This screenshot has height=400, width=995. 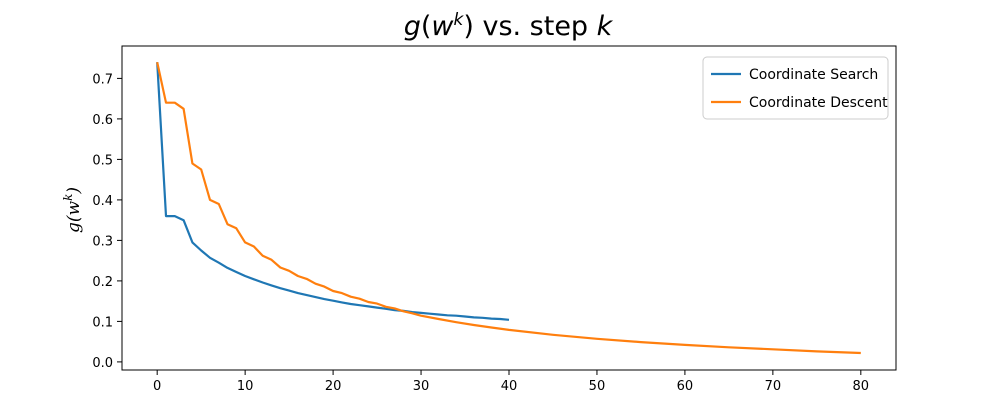 What do you see at coordinates (333, 386) in the screenshot?
I see `x-tick-label: 20` at bounding box center [333, 386].